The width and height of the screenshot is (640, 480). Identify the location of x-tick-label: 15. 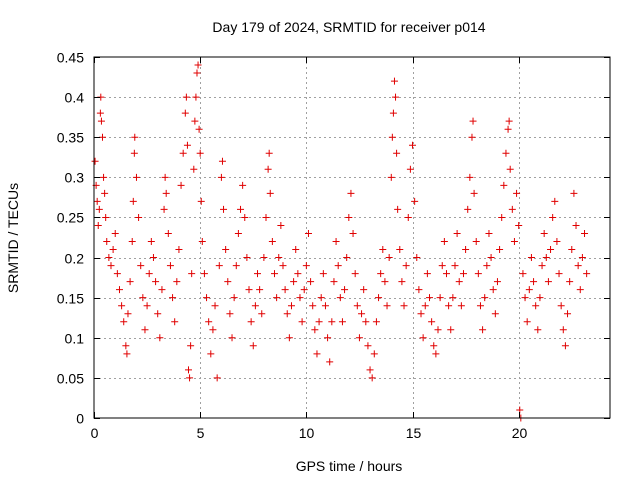
(414, 433).